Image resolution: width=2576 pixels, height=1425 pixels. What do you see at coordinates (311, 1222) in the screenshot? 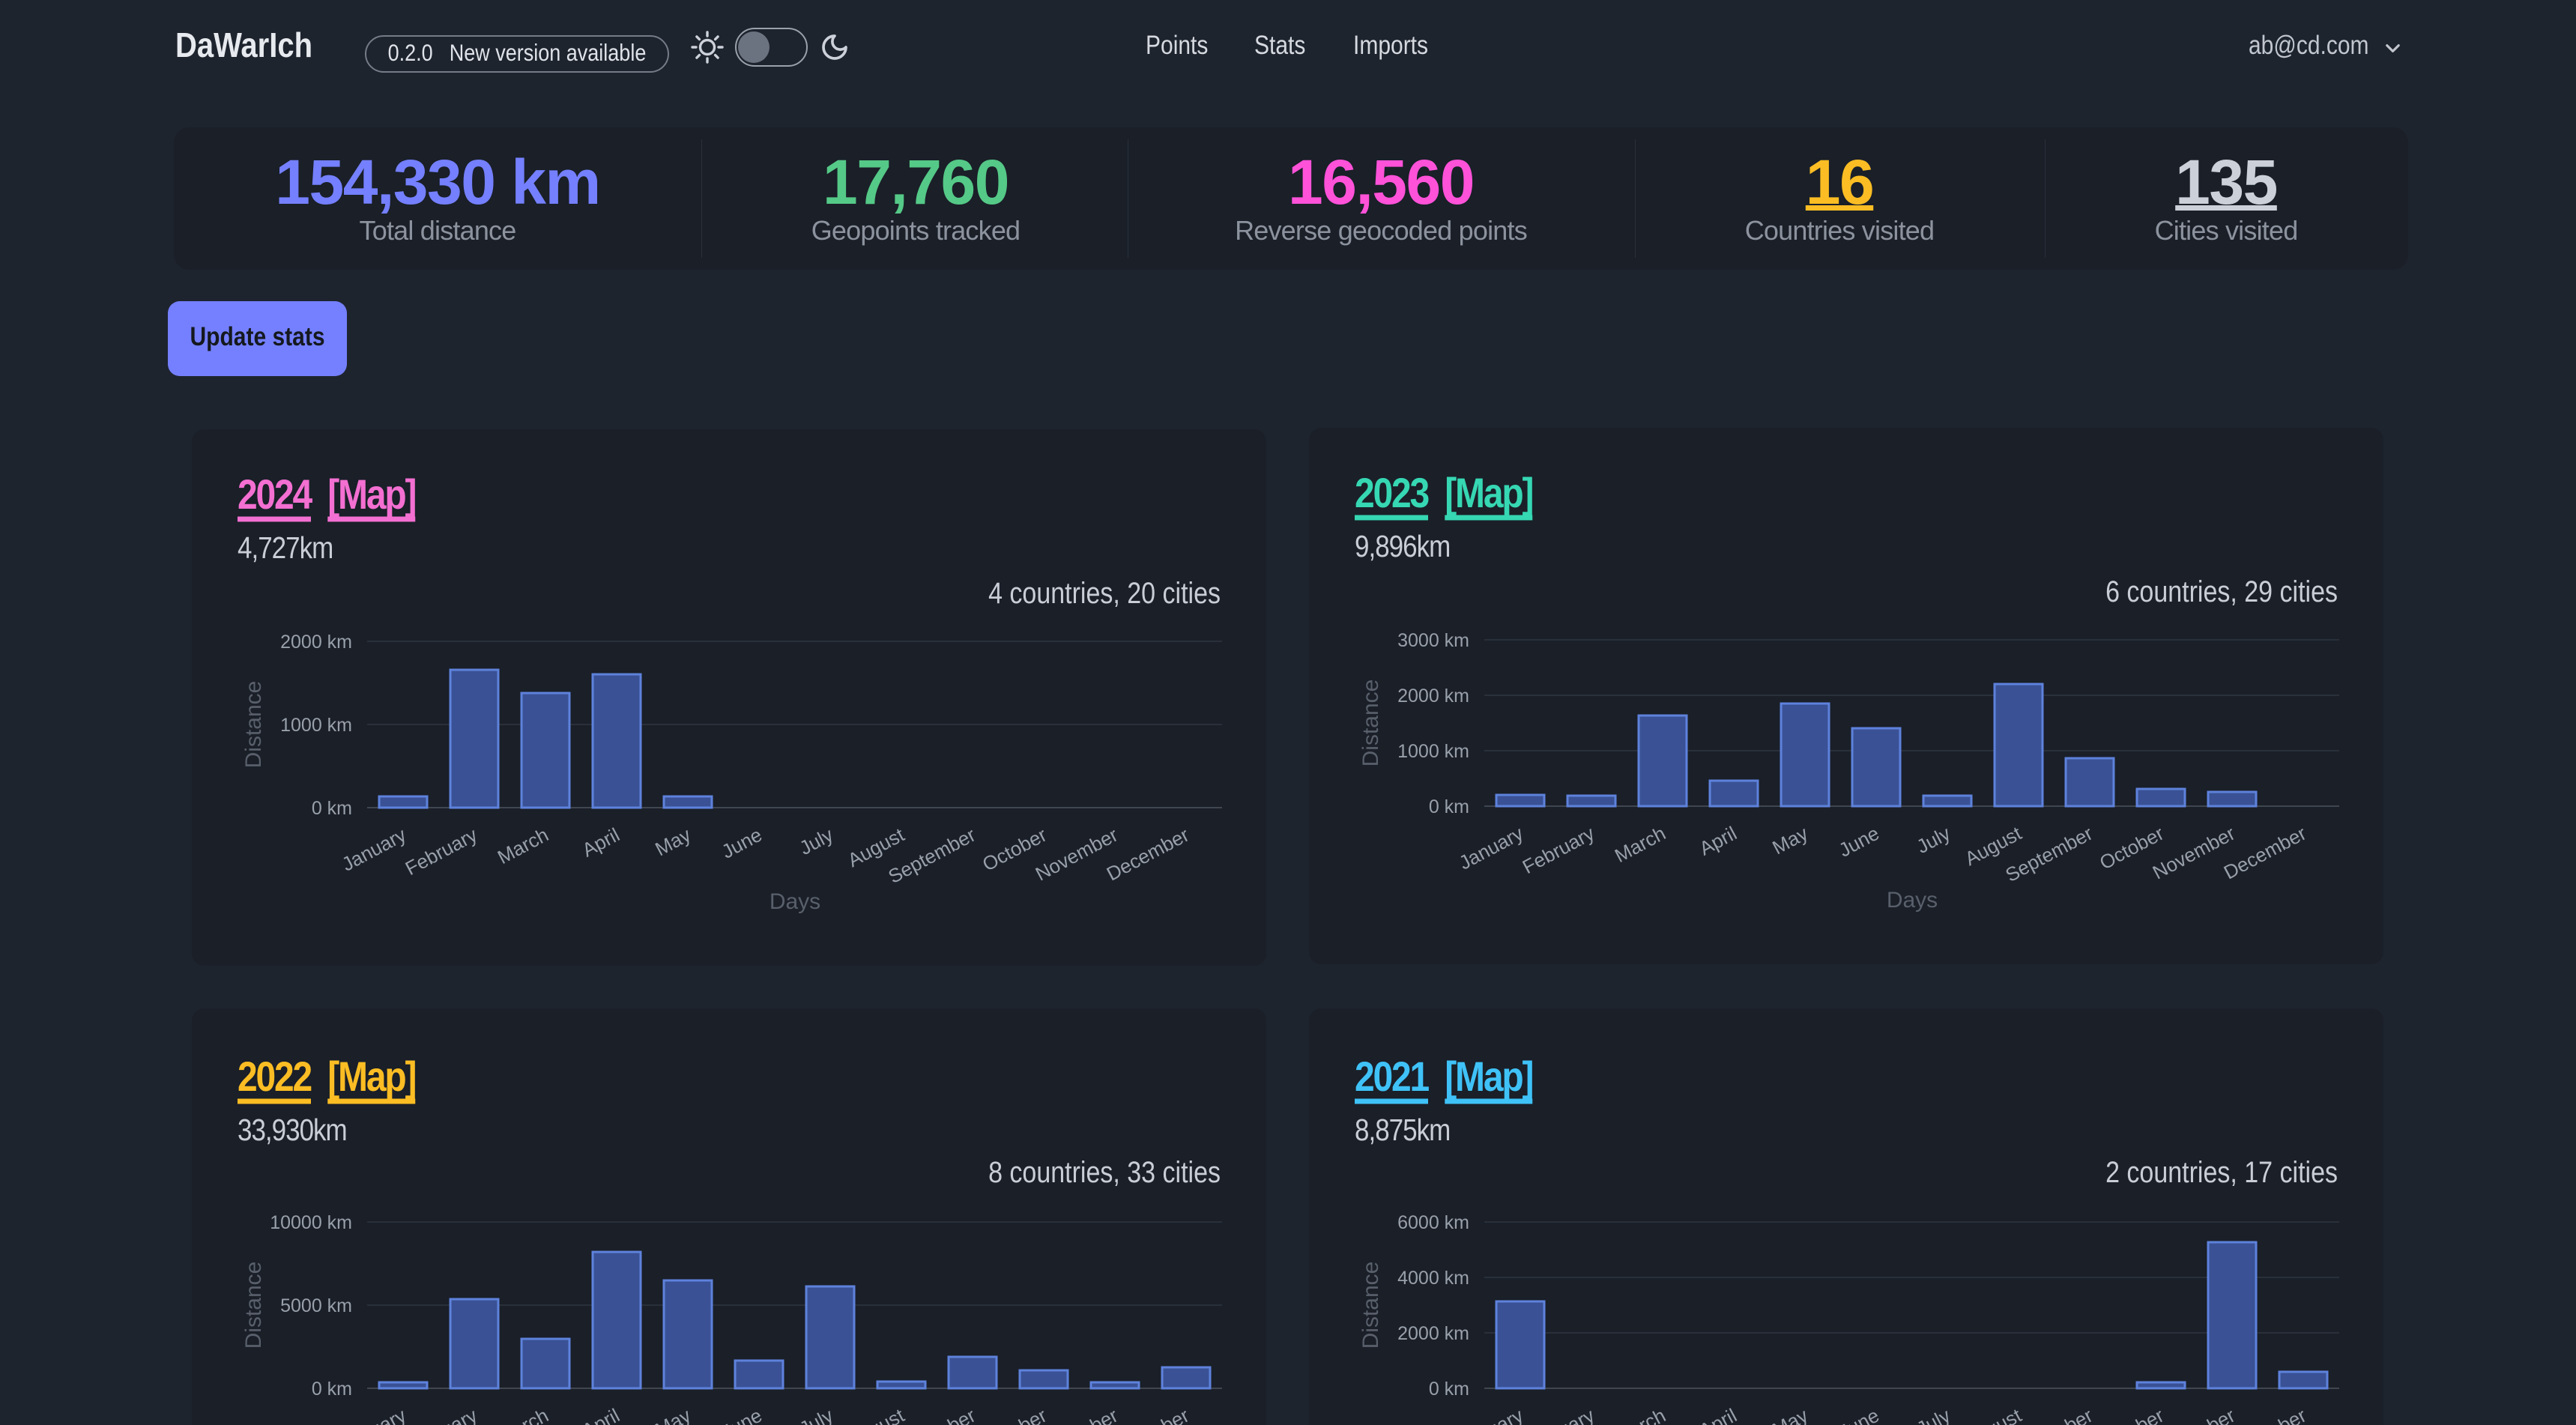
I see `svg-text: 10000 km` at bounding box center [311, 1222].